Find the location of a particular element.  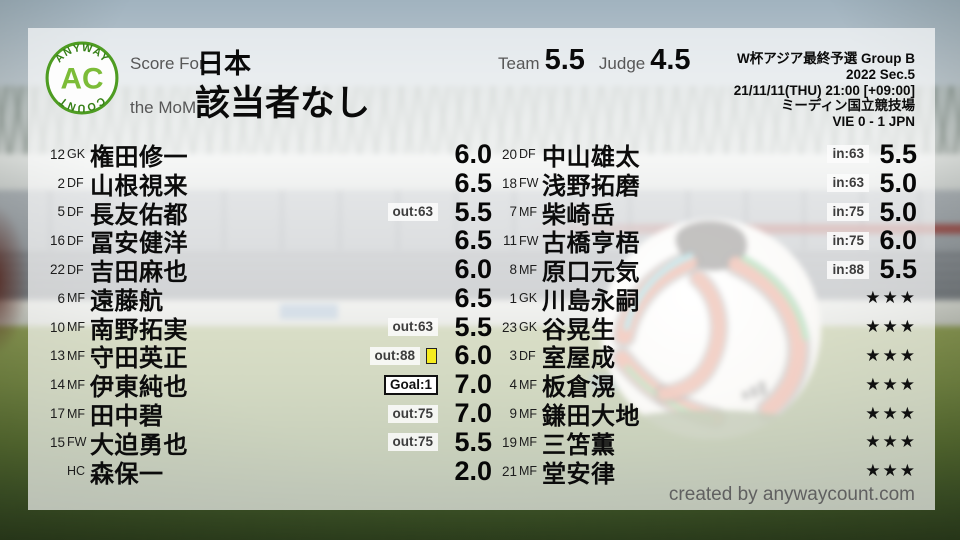

table-row: 16 DF 冨安健洋 6.5 is located at coordinates (269, 241).